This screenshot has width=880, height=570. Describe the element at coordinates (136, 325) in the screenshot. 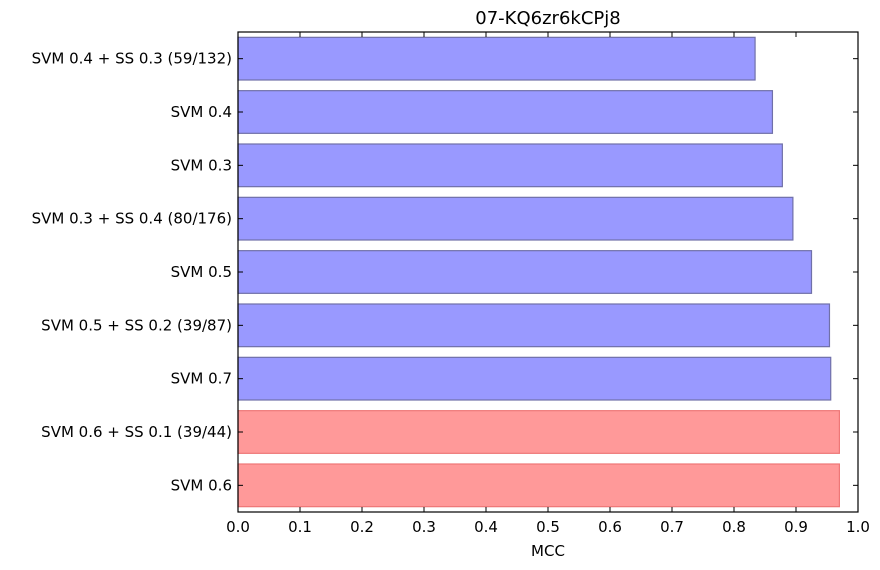

I see `category-label-5: SVM 0.5 + SS 0.2 (39/87)` at that location.